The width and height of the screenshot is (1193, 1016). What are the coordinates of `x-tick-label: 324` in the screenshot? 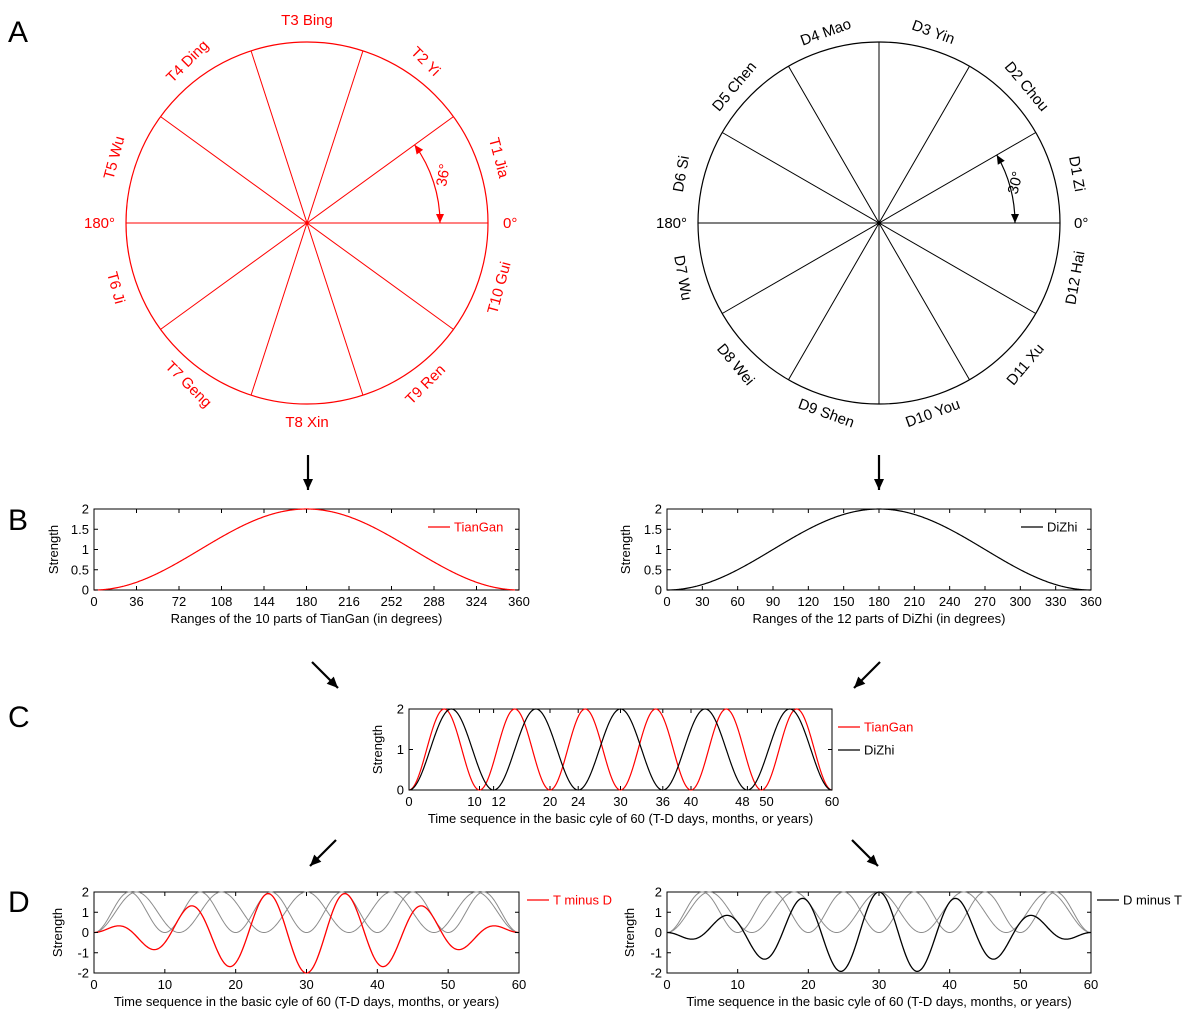 It's located at (477, 601).